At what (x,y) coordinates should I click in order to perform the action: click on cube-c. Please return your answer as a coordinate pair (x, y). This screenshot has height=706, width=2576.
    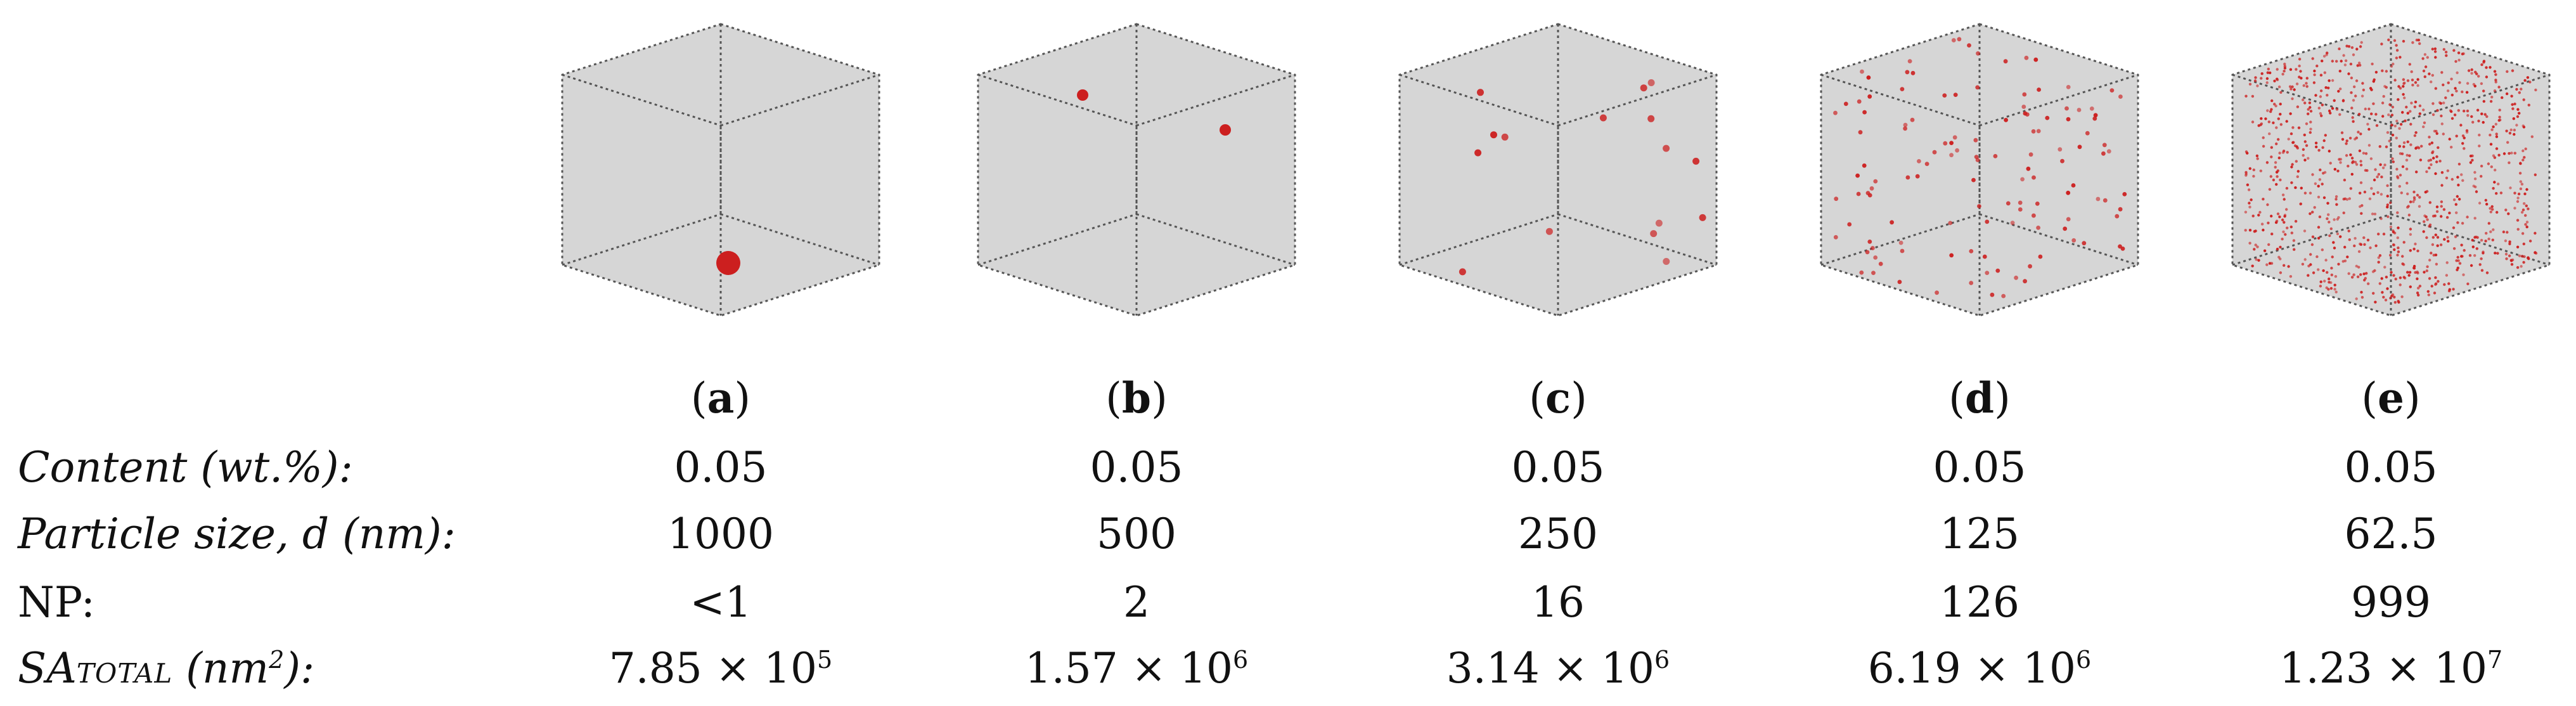
    Looking at the image, I should click on (1558, 170).